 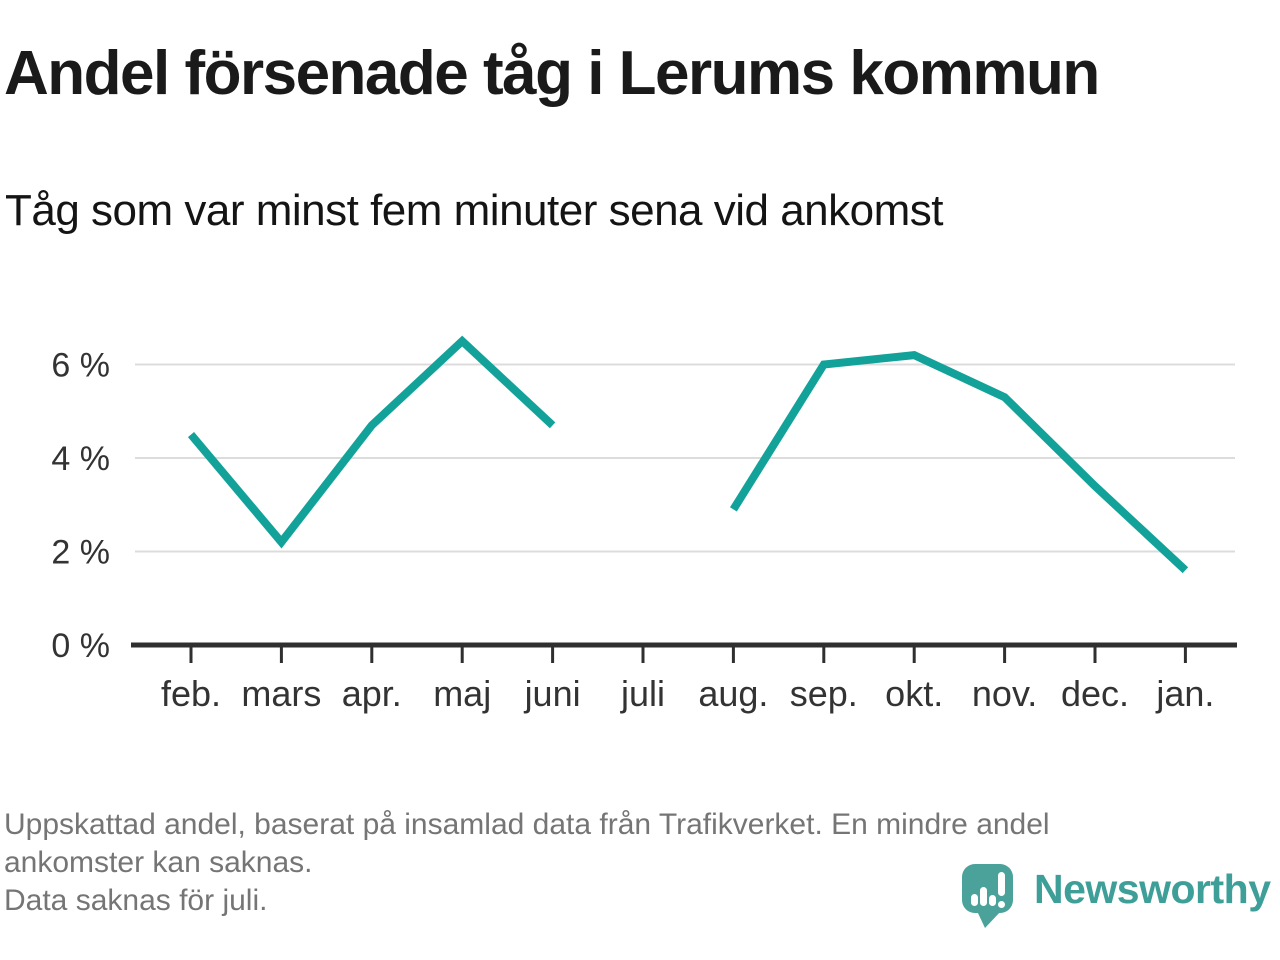 What do you see at coordinates (462, 693) in the screenshot?
I see `x-tick-label: maj` at bounding box center [462, 693].